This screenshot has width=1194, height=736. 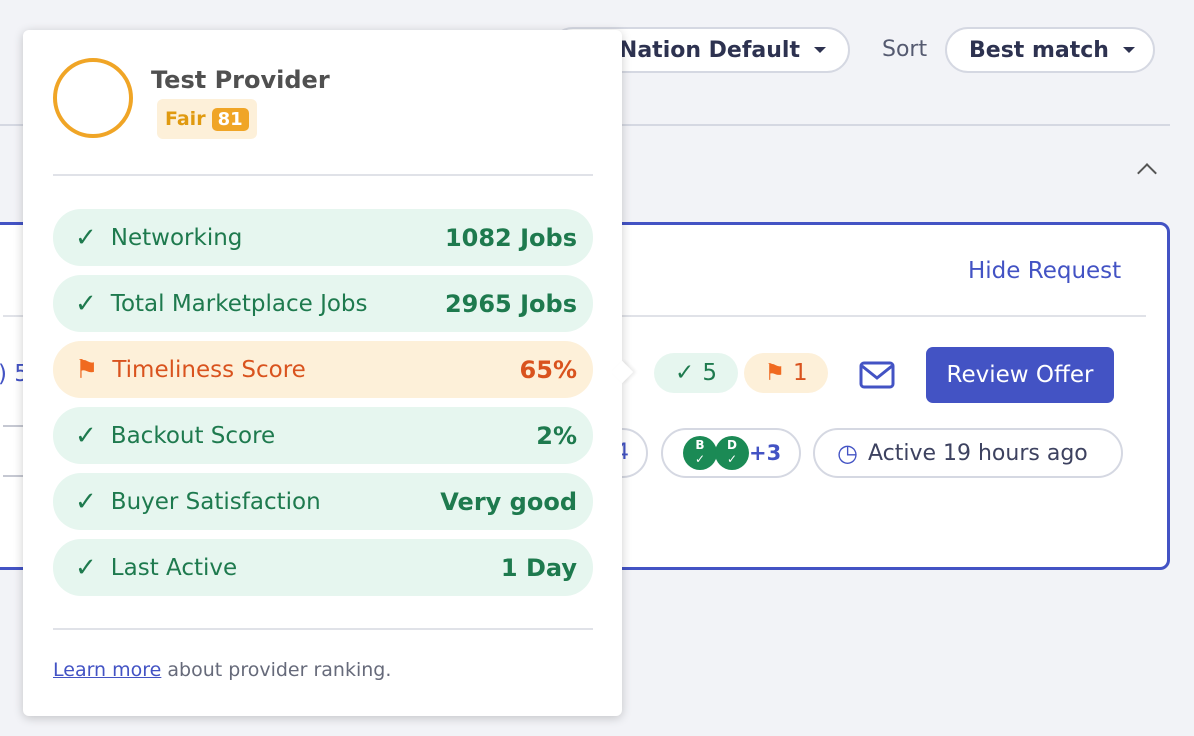 What do you see at coordinates (968, 453) in the screenshot?
I see `active-chip: ◷ Active 19 hours ago` at bounding box center [968, 453].